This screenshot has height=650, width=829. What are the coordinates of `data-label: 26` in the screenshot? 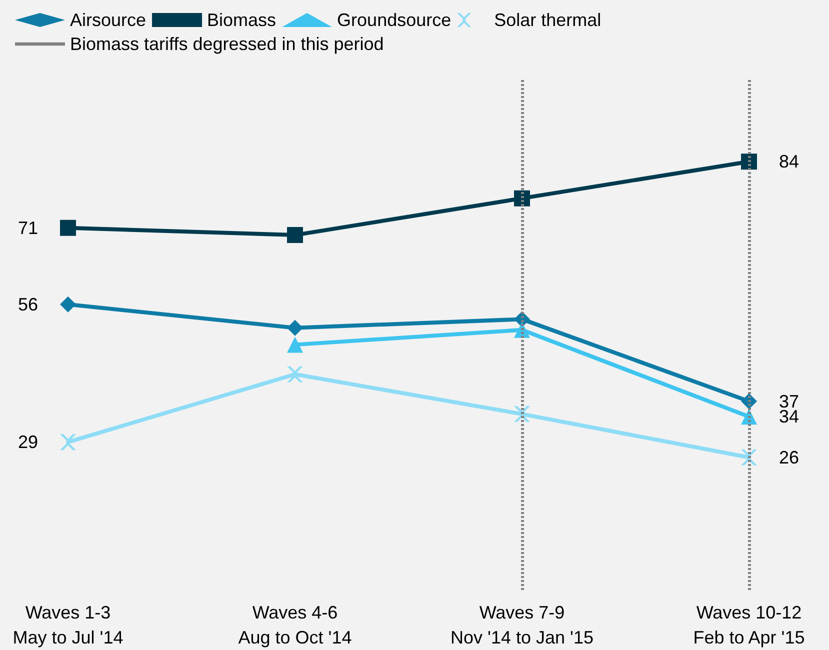 It's located at (789, 457).